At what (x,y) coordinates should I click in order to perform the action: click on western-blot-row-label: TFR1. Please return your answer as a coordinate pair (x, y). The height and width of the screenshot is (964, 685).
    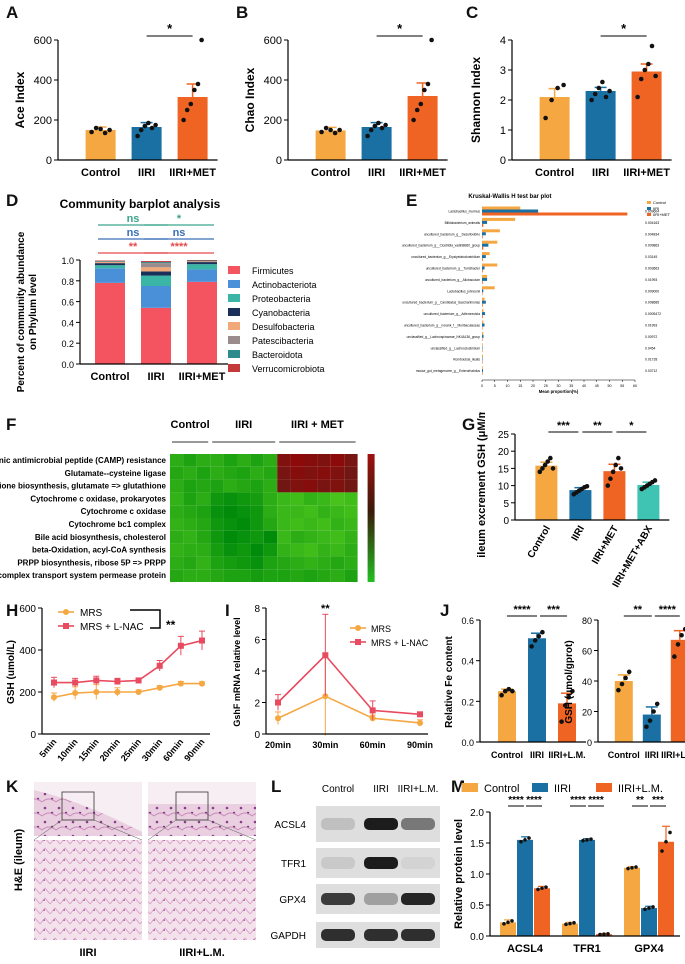
    Looking at the image, I should click on (293, 864).